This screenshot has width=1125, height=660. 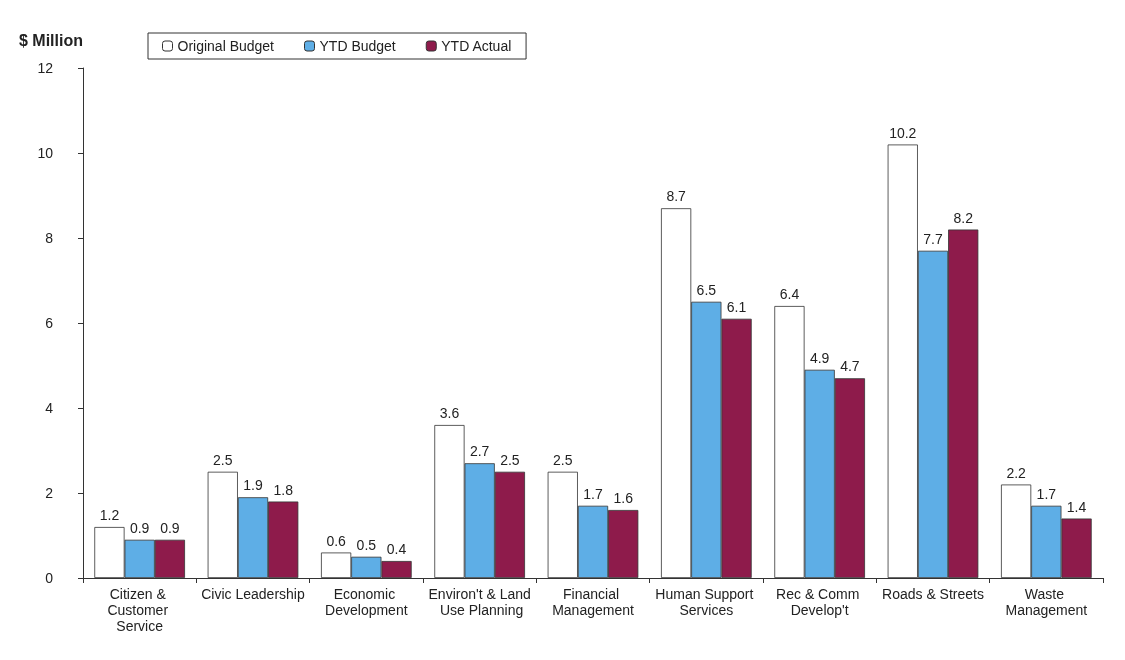 I want to click on y-tick-label: 4, so click(x=49, y=408).